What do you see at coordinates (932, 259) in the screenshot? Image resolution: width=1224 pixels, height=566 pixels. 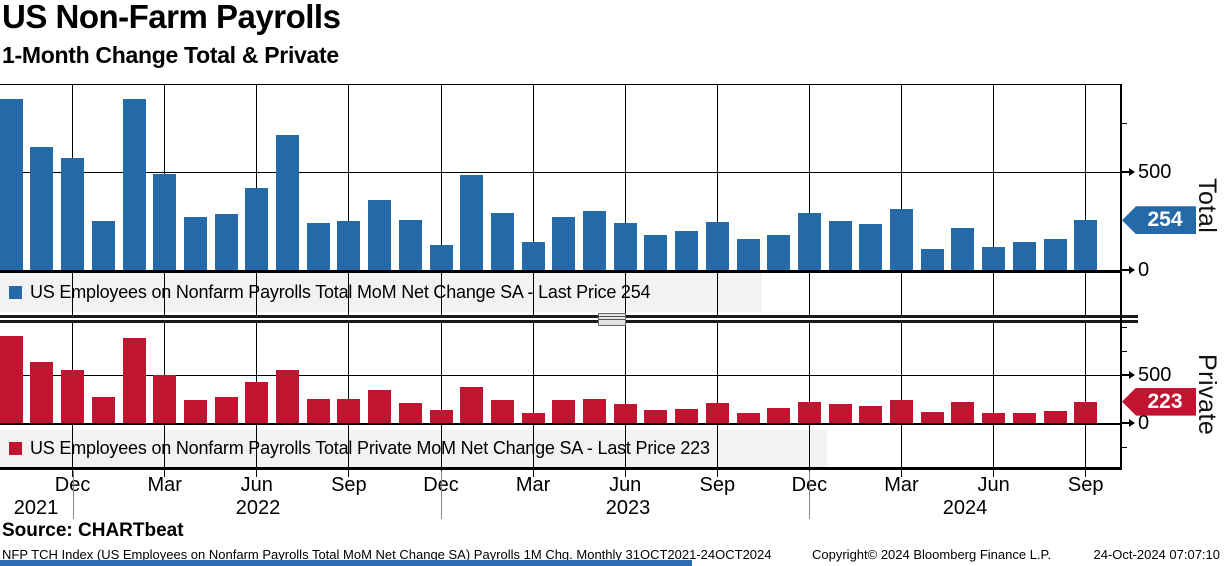 I see `bar-total-apr-2024` at bounding box center [932, 259].